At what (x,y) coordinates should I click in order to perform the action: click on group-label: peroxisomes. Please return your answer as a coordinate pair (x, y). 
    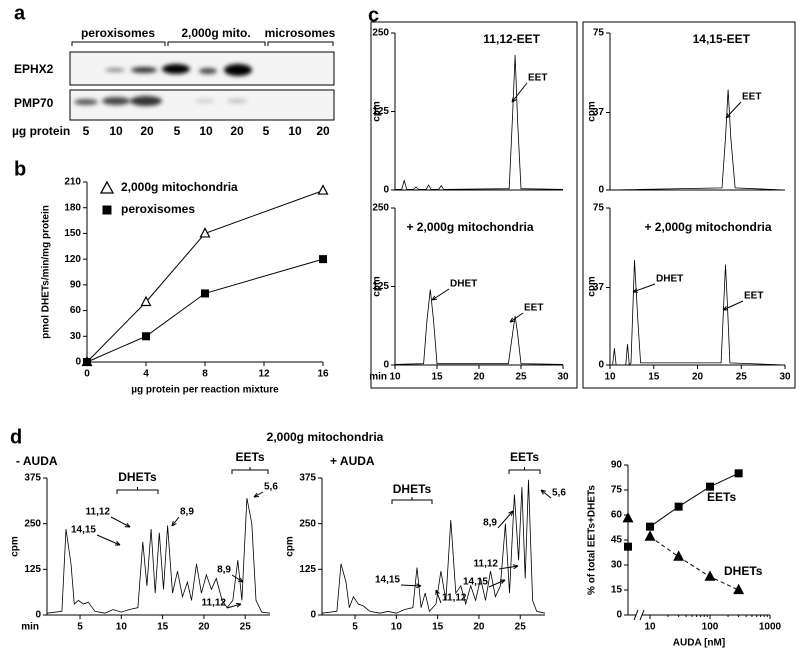
    Looking at the image, I should click on (118, 33).